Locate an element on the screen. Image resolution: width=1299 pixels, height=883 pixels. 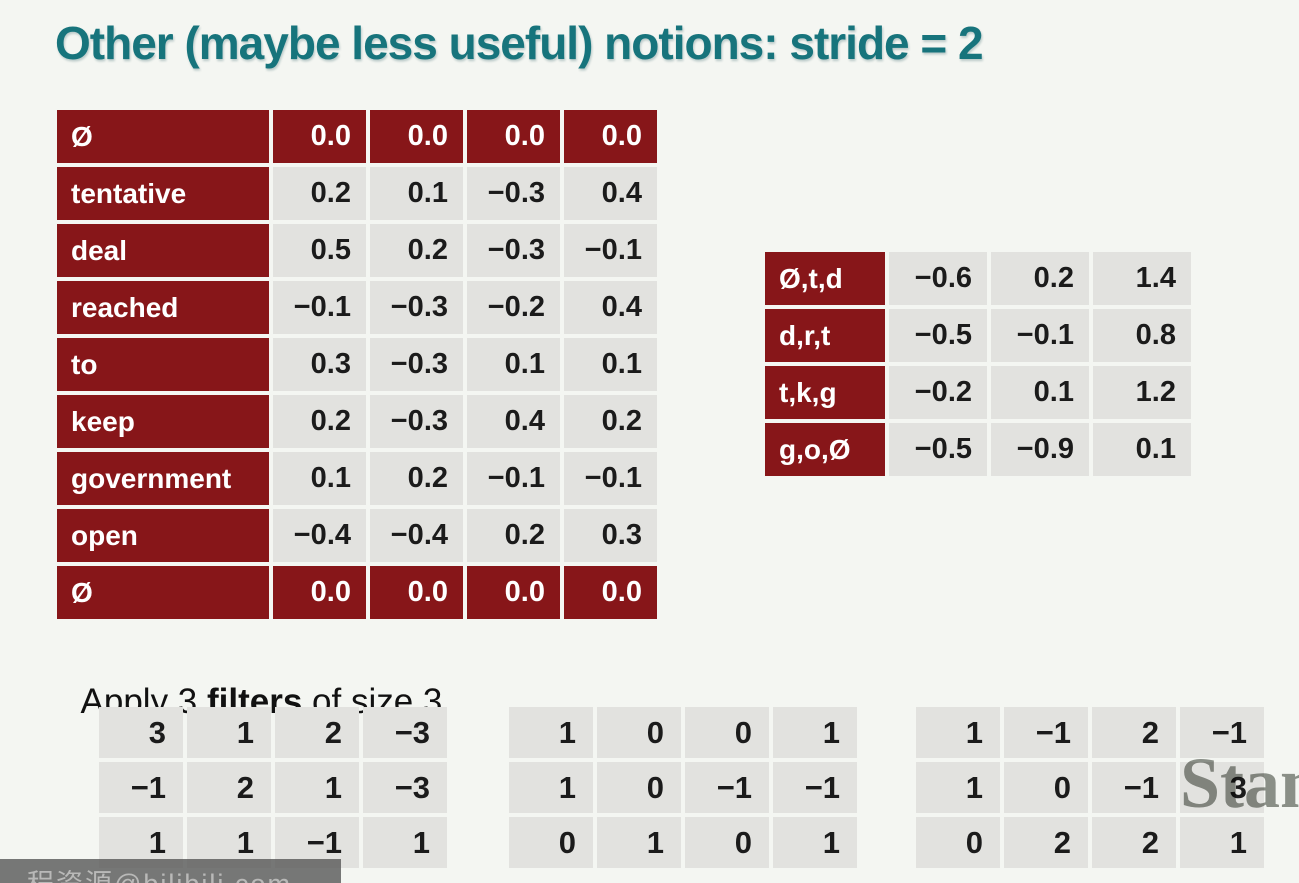
row-label-cell: t,k,g is located at coordinates (825, 392).